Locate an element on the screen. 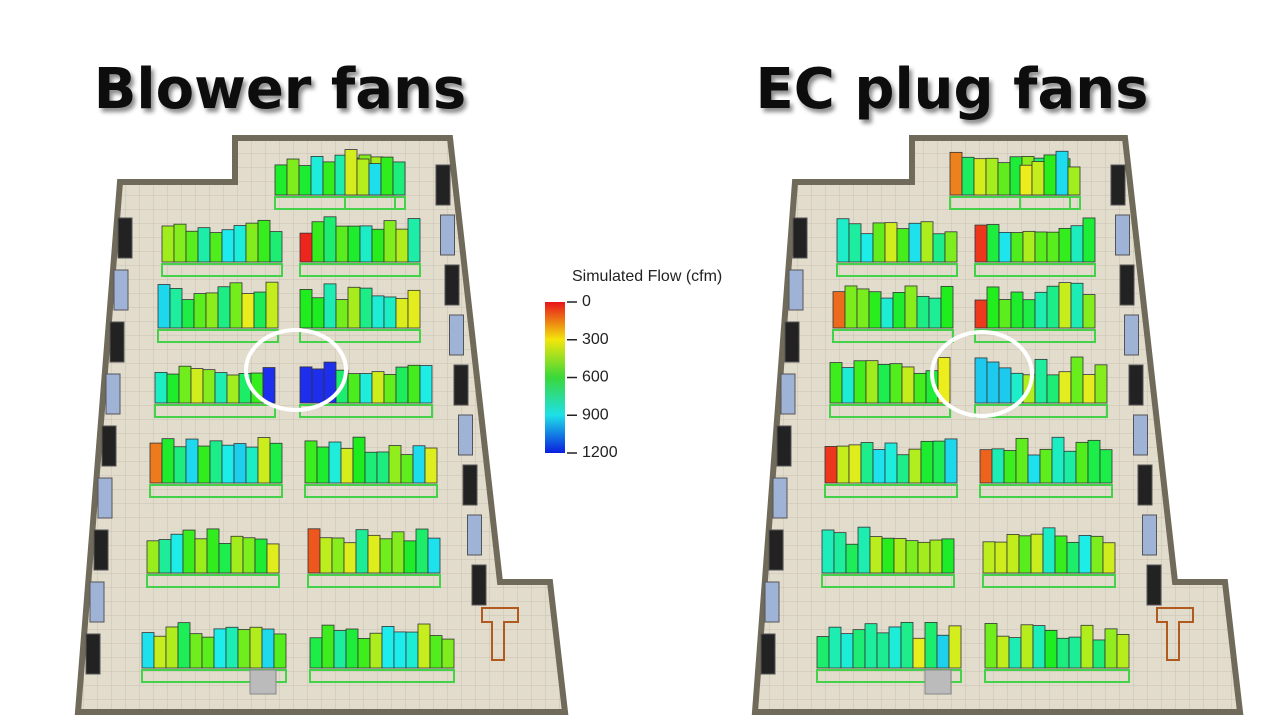  floor-grate is located at coordinates (938, 682).